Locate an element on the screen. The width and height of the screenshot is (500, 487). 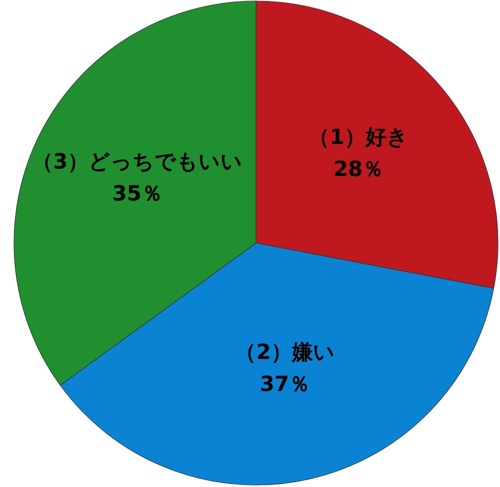
slice-label: （1）好き is located at coordinates (358, 137).